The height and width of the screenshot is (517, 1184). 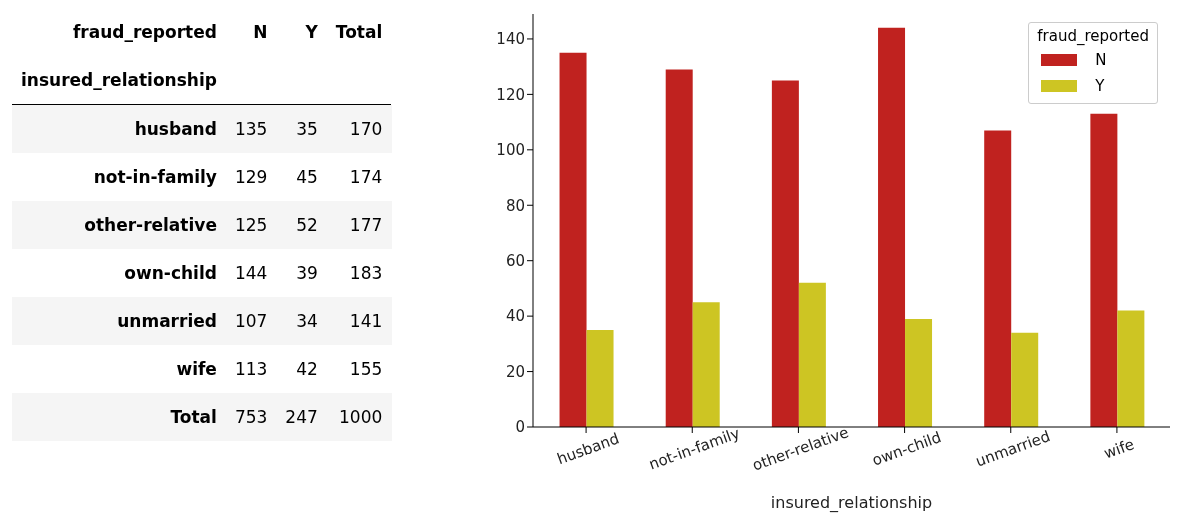 What do you see at coordinates (1100, 86) in the screenshot?
I see `legend-label: Y` at bounding box center [1100, 86].